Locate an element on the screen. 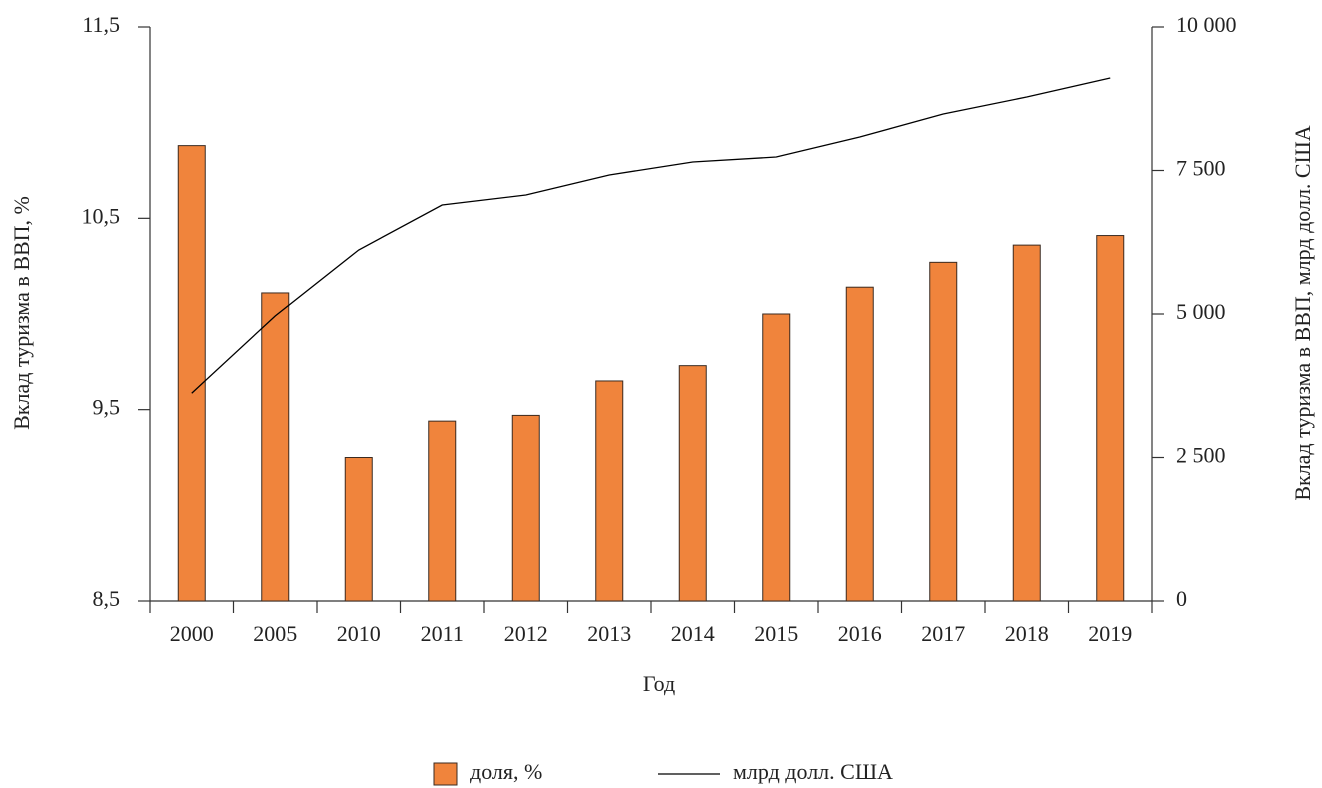  y-tick-label: 9,5 is located at coordinates (107, 407).